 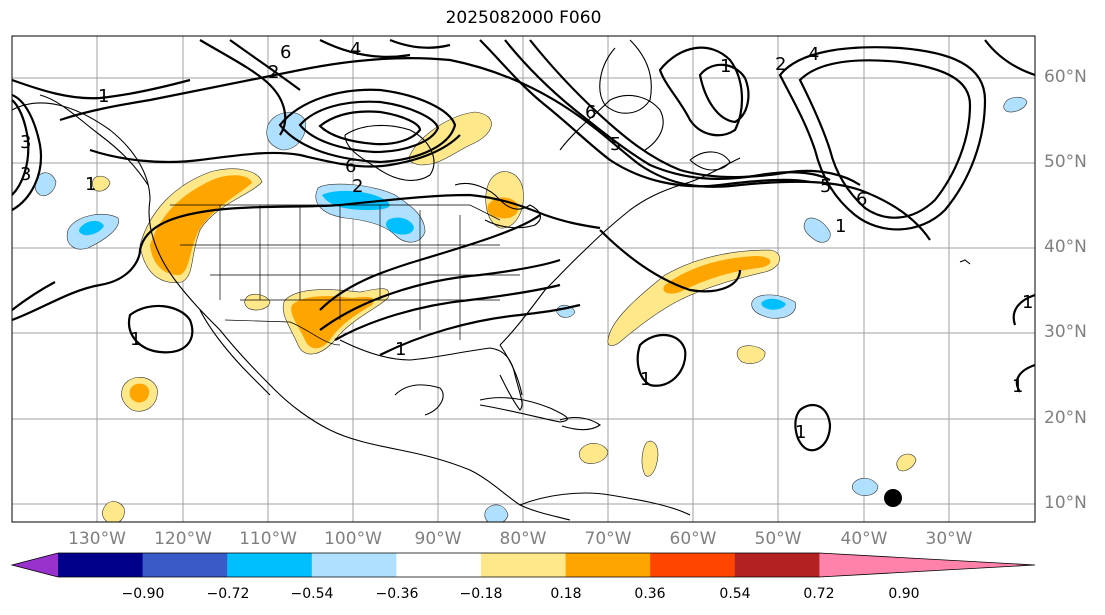 What do you see at coordinates (523, 410) in the screenshot?
I see `cuba` at bounding box center [523, 410].